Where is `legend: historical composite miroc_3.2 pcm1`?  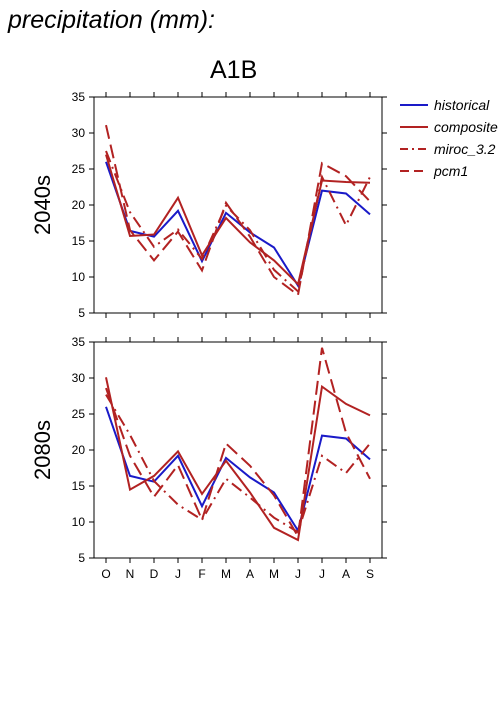
legend: historical composite miroc_3.2 pcm1 is located at coordinates (449, 140).